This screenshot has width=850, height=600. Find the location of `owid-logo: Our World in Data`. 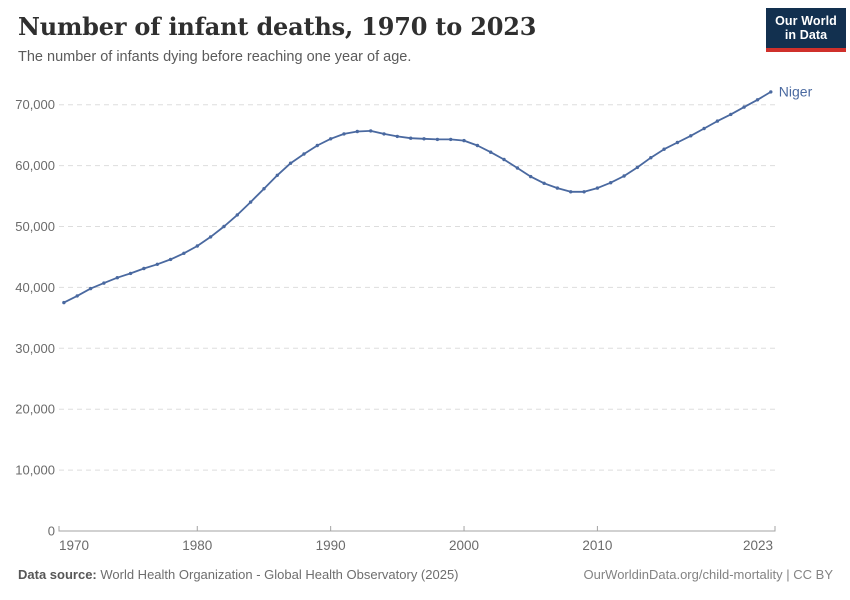

owid-logo: Our World in Data is located at coordinates (806, 30).